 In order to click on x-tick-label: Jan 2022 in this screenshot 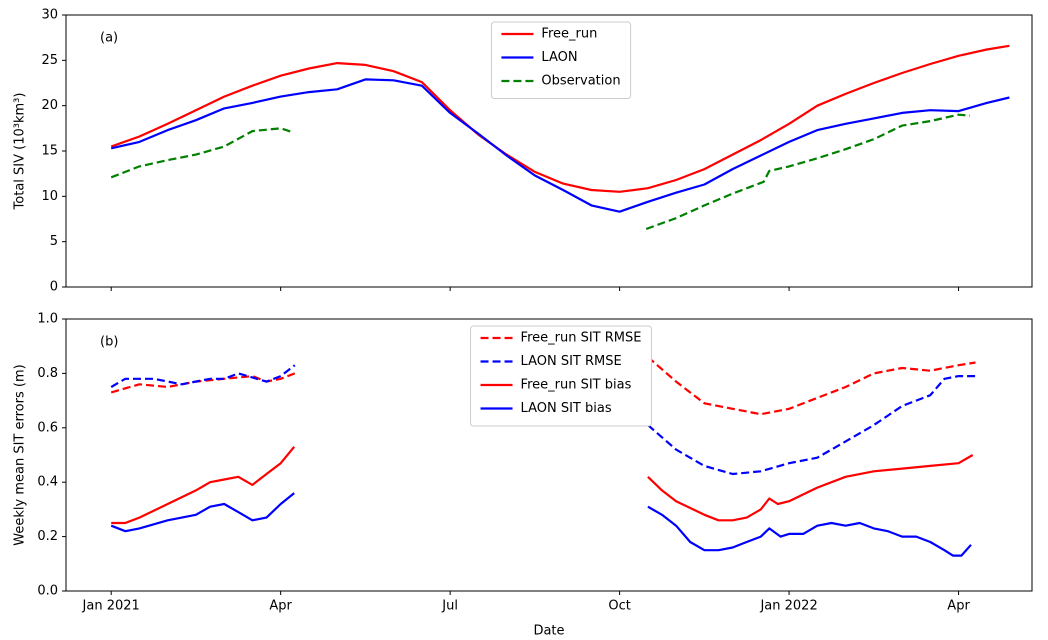, I will do `click(788, 606)`.